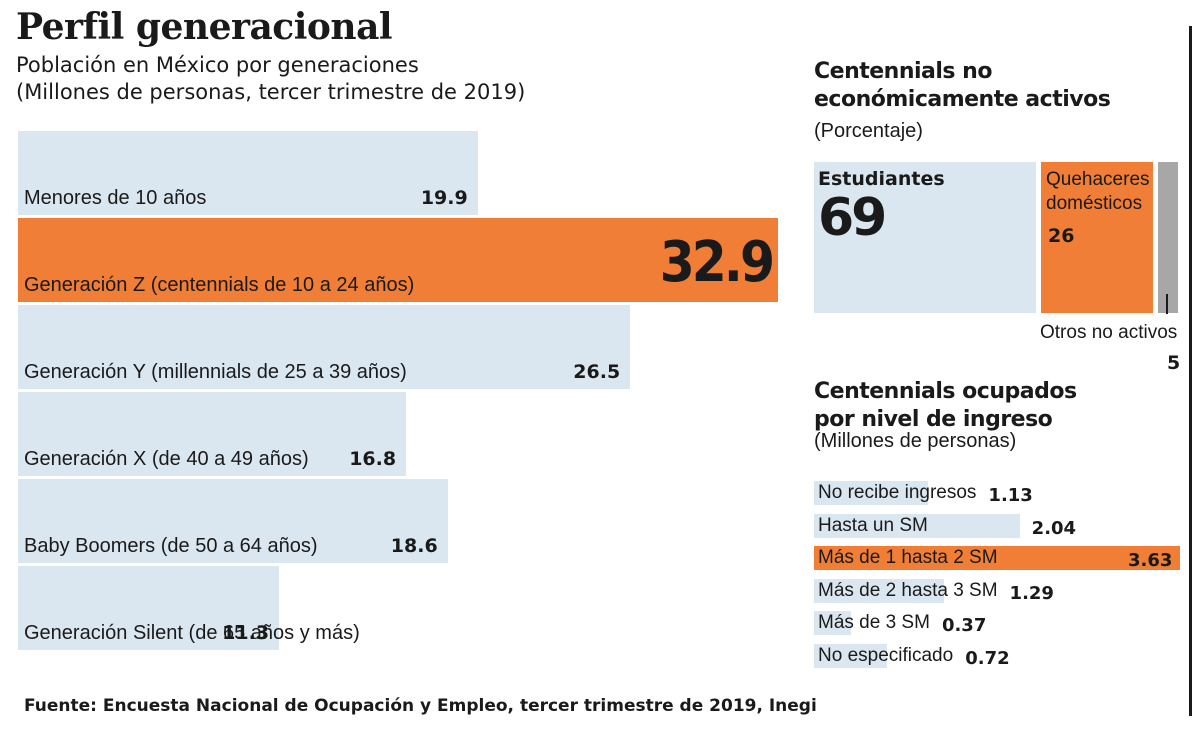 The width and height of the screenshot is (1200, 734). Describe the element at coordinates (597, 372) in the screenshot. I see `generation-value: 26.5` at that location.